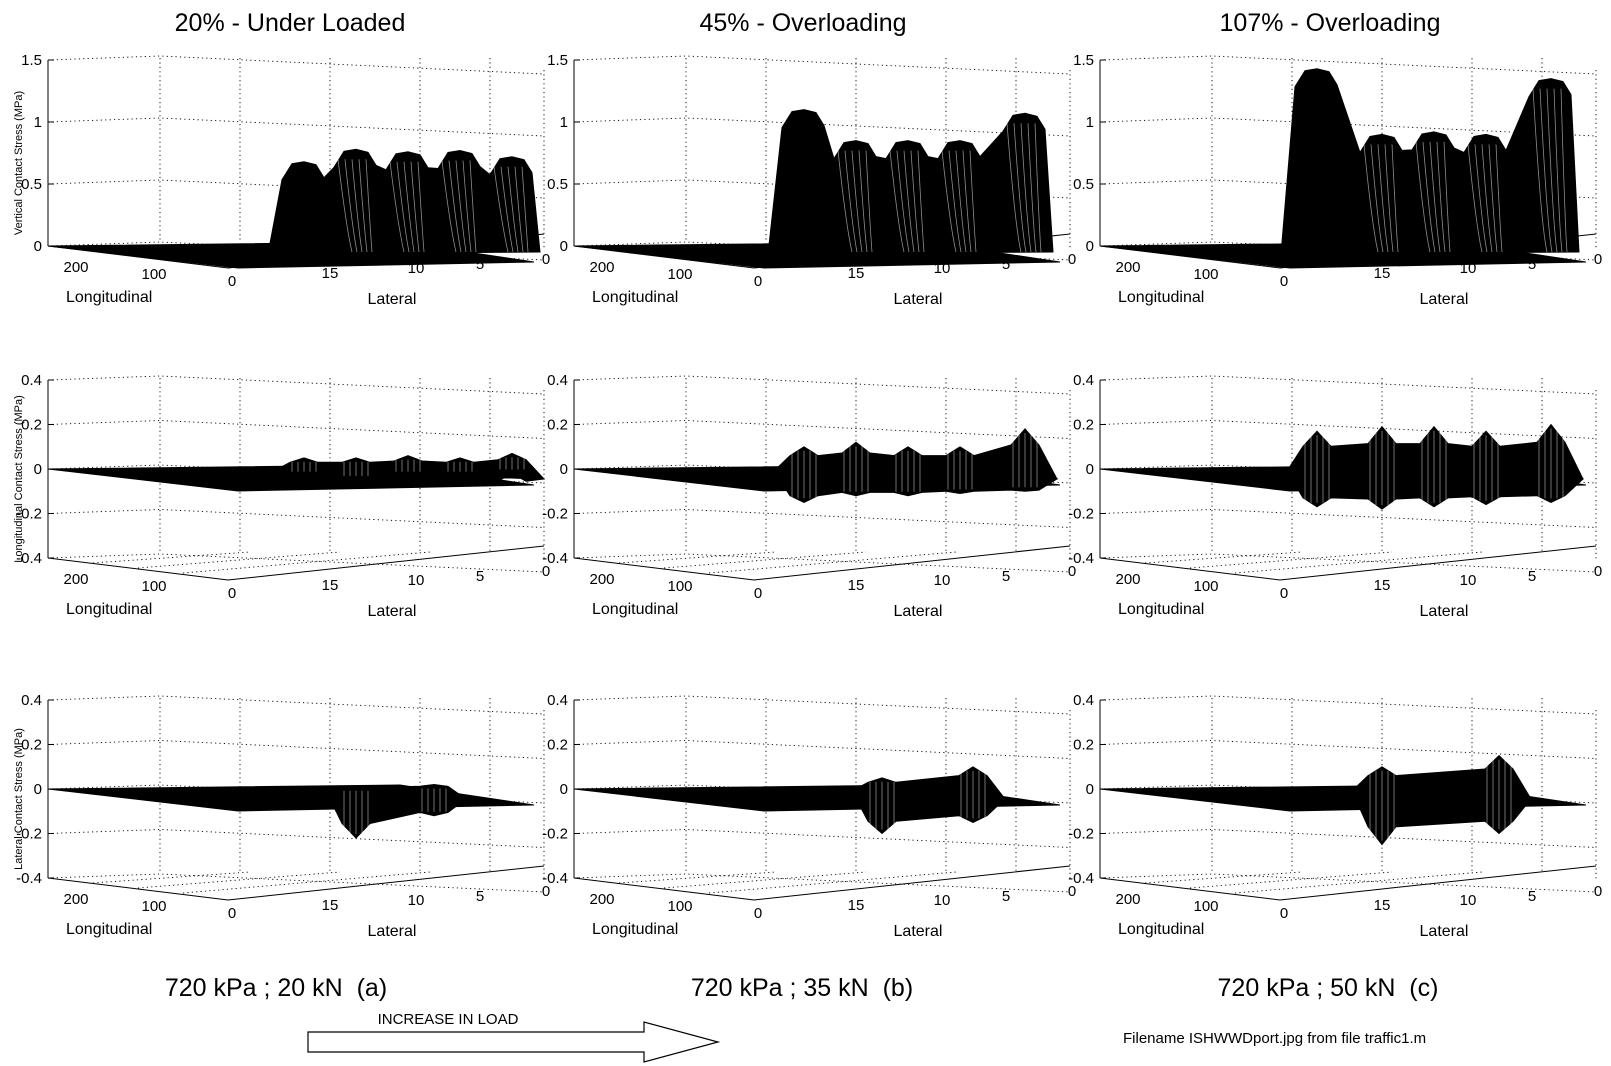 The height and width of the screenshot is (1066, 1611). Describe the element at coordinates (19, 799) in the screenshot. I see `z-axis-label: Lateral Contact Stress (MPa)` at that location.